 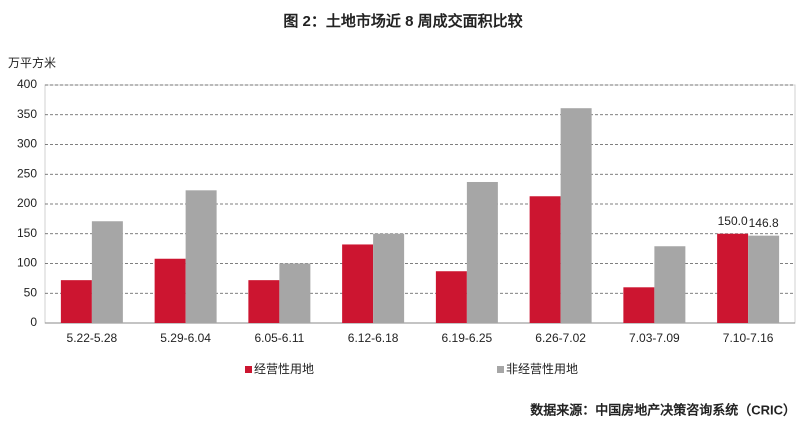 I want to click on x-tick-label: 7.10-7.16, so click(x=748, y=338).